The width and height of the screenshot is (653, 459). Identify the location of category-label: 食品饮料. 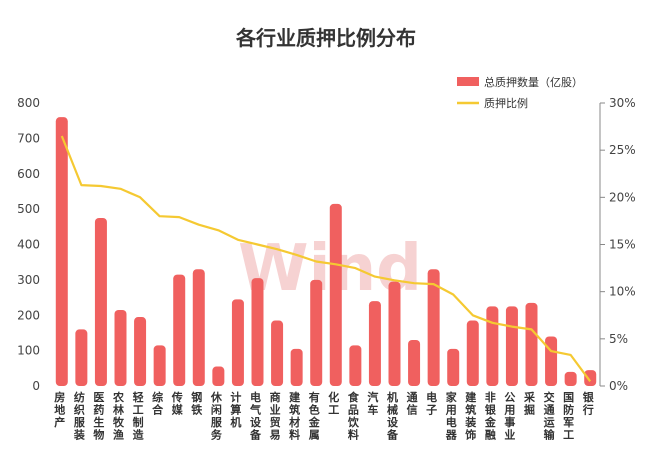
(353, 416).